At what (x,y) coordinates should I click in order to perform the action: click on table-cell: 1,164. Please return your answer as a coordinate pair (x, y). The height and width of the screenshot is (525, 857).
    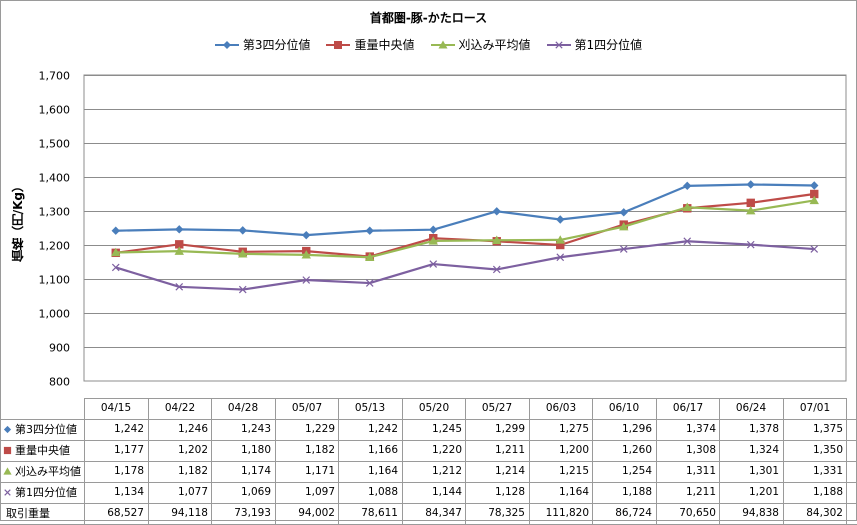
    Looking at the image, I should click on (382, 471).